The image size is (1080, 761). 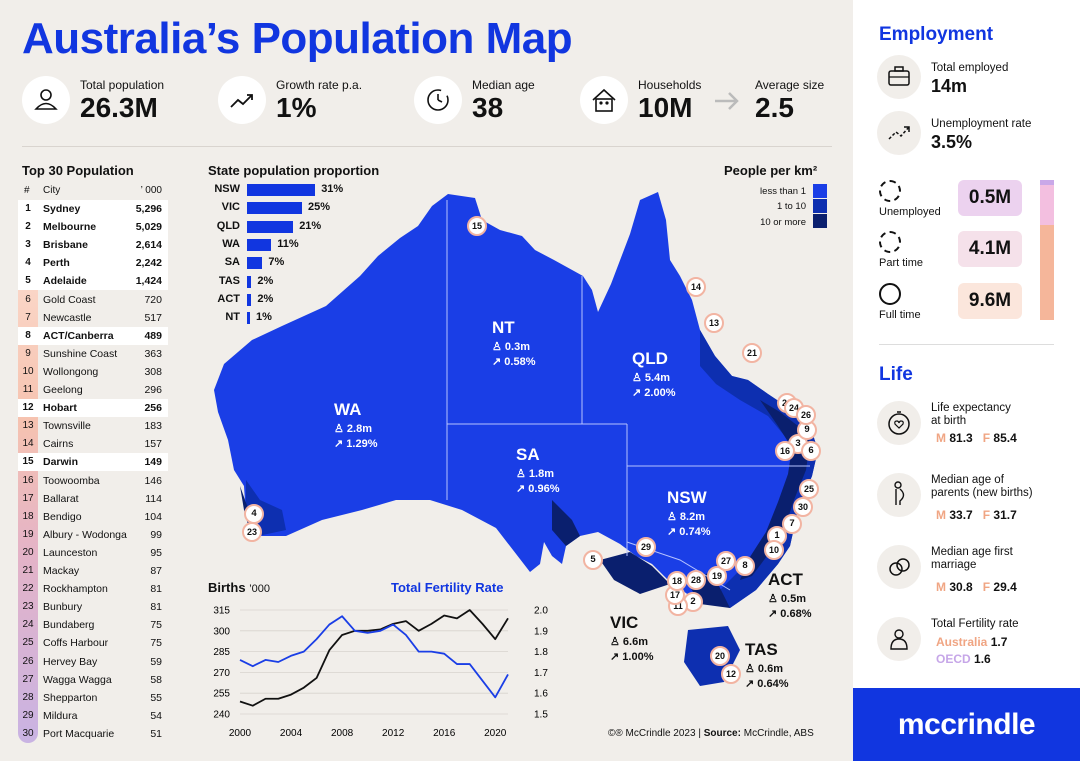 I want to click on rank-number: 22, so click(x=28, y=589).